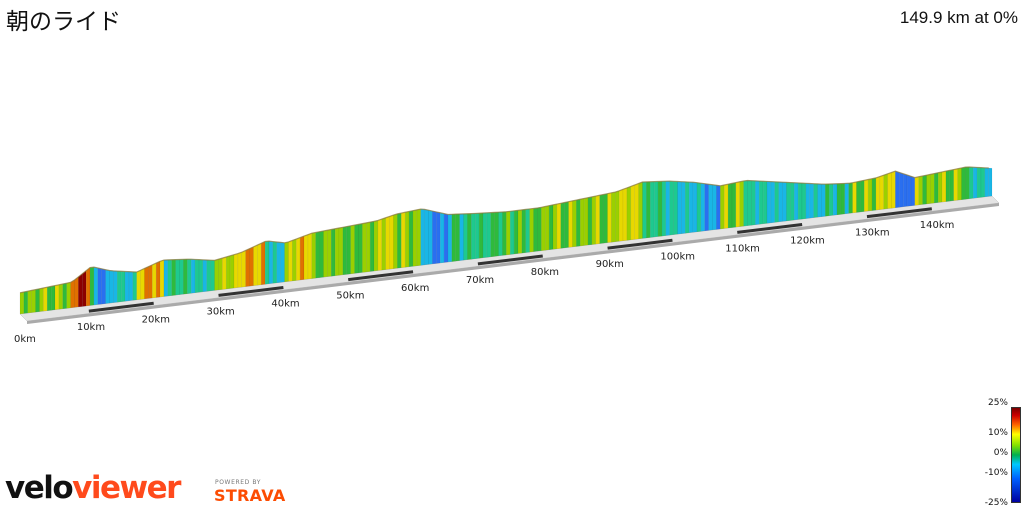 Image resolution: width=1024 pixels, height=512 pixels. What do you see at coordinates (25, 339) in the screenshot?
I see `km-tick-label: 0km` at bounding box center [25, 339].